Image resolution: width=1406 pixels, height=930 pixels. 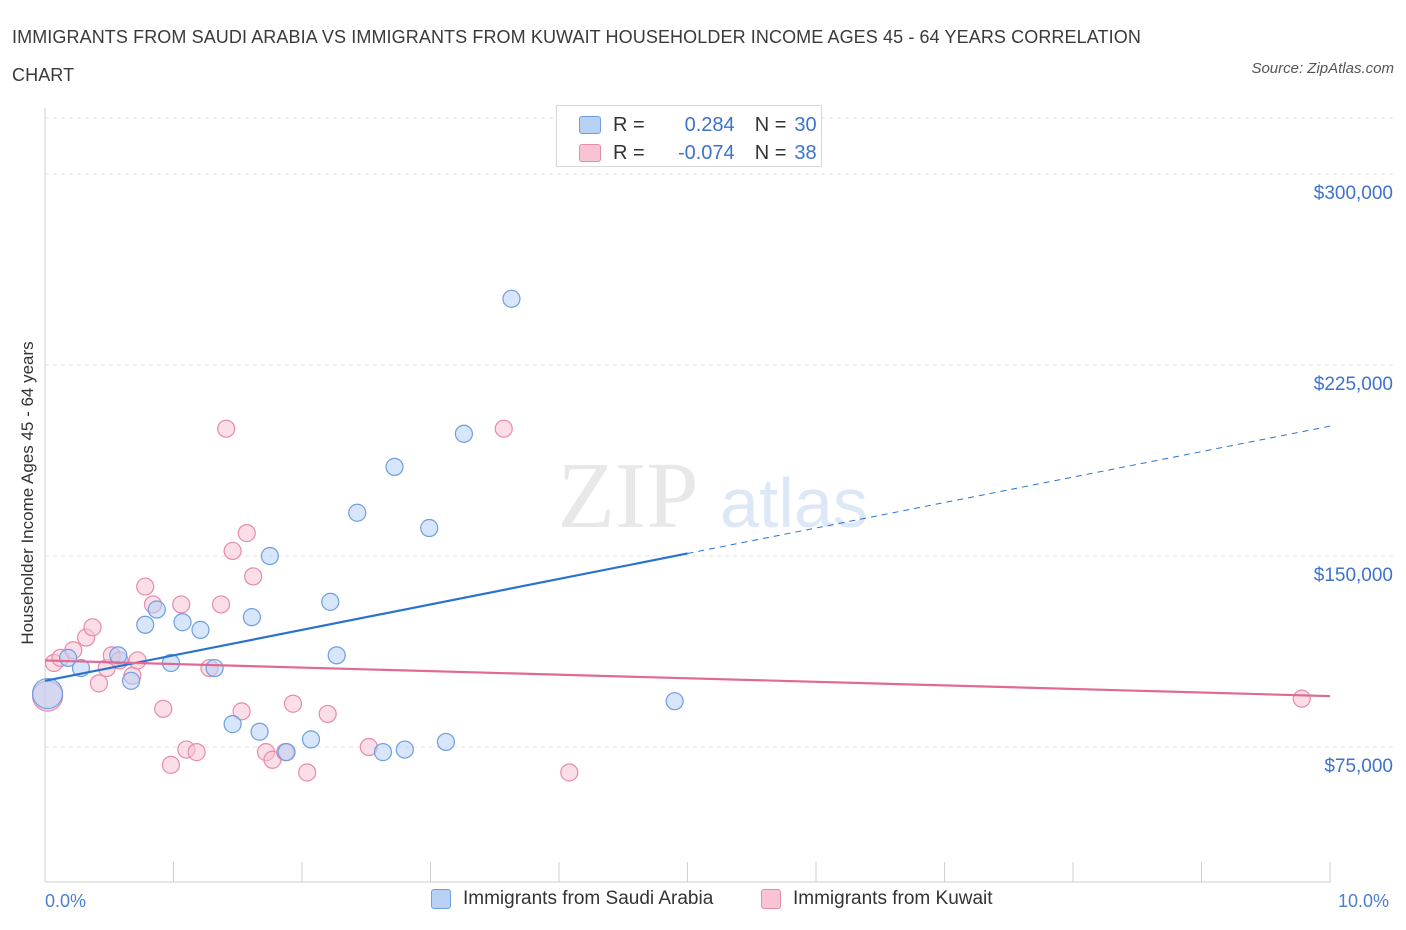 What do you see at coordinates (794, 503) in the screenshot?
I see `watermark-atlas: atlas` at bounding box center [794, 503].